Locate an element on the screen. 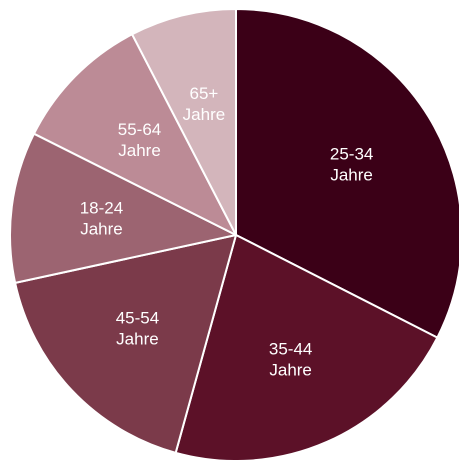  pie-label-25-34: 25-34 Jahre is located at coordinates (351, 165).